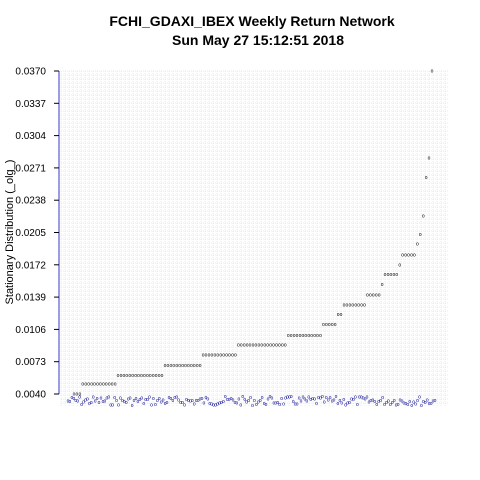  I want to click on y-tick-label: 0.0238, so click(30, 201).